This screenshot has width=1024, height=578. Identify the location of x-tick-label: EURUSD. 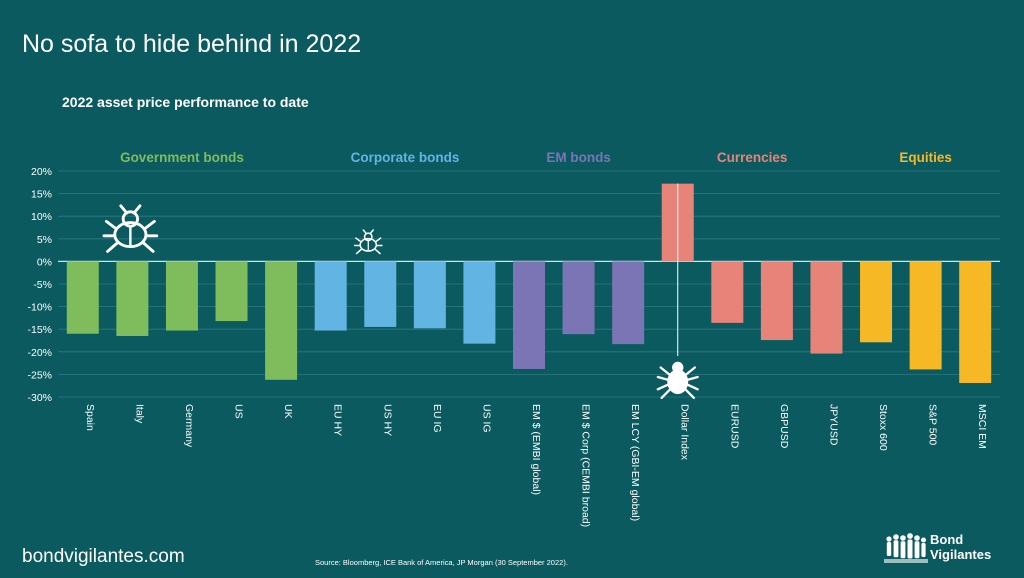
(734, 426).